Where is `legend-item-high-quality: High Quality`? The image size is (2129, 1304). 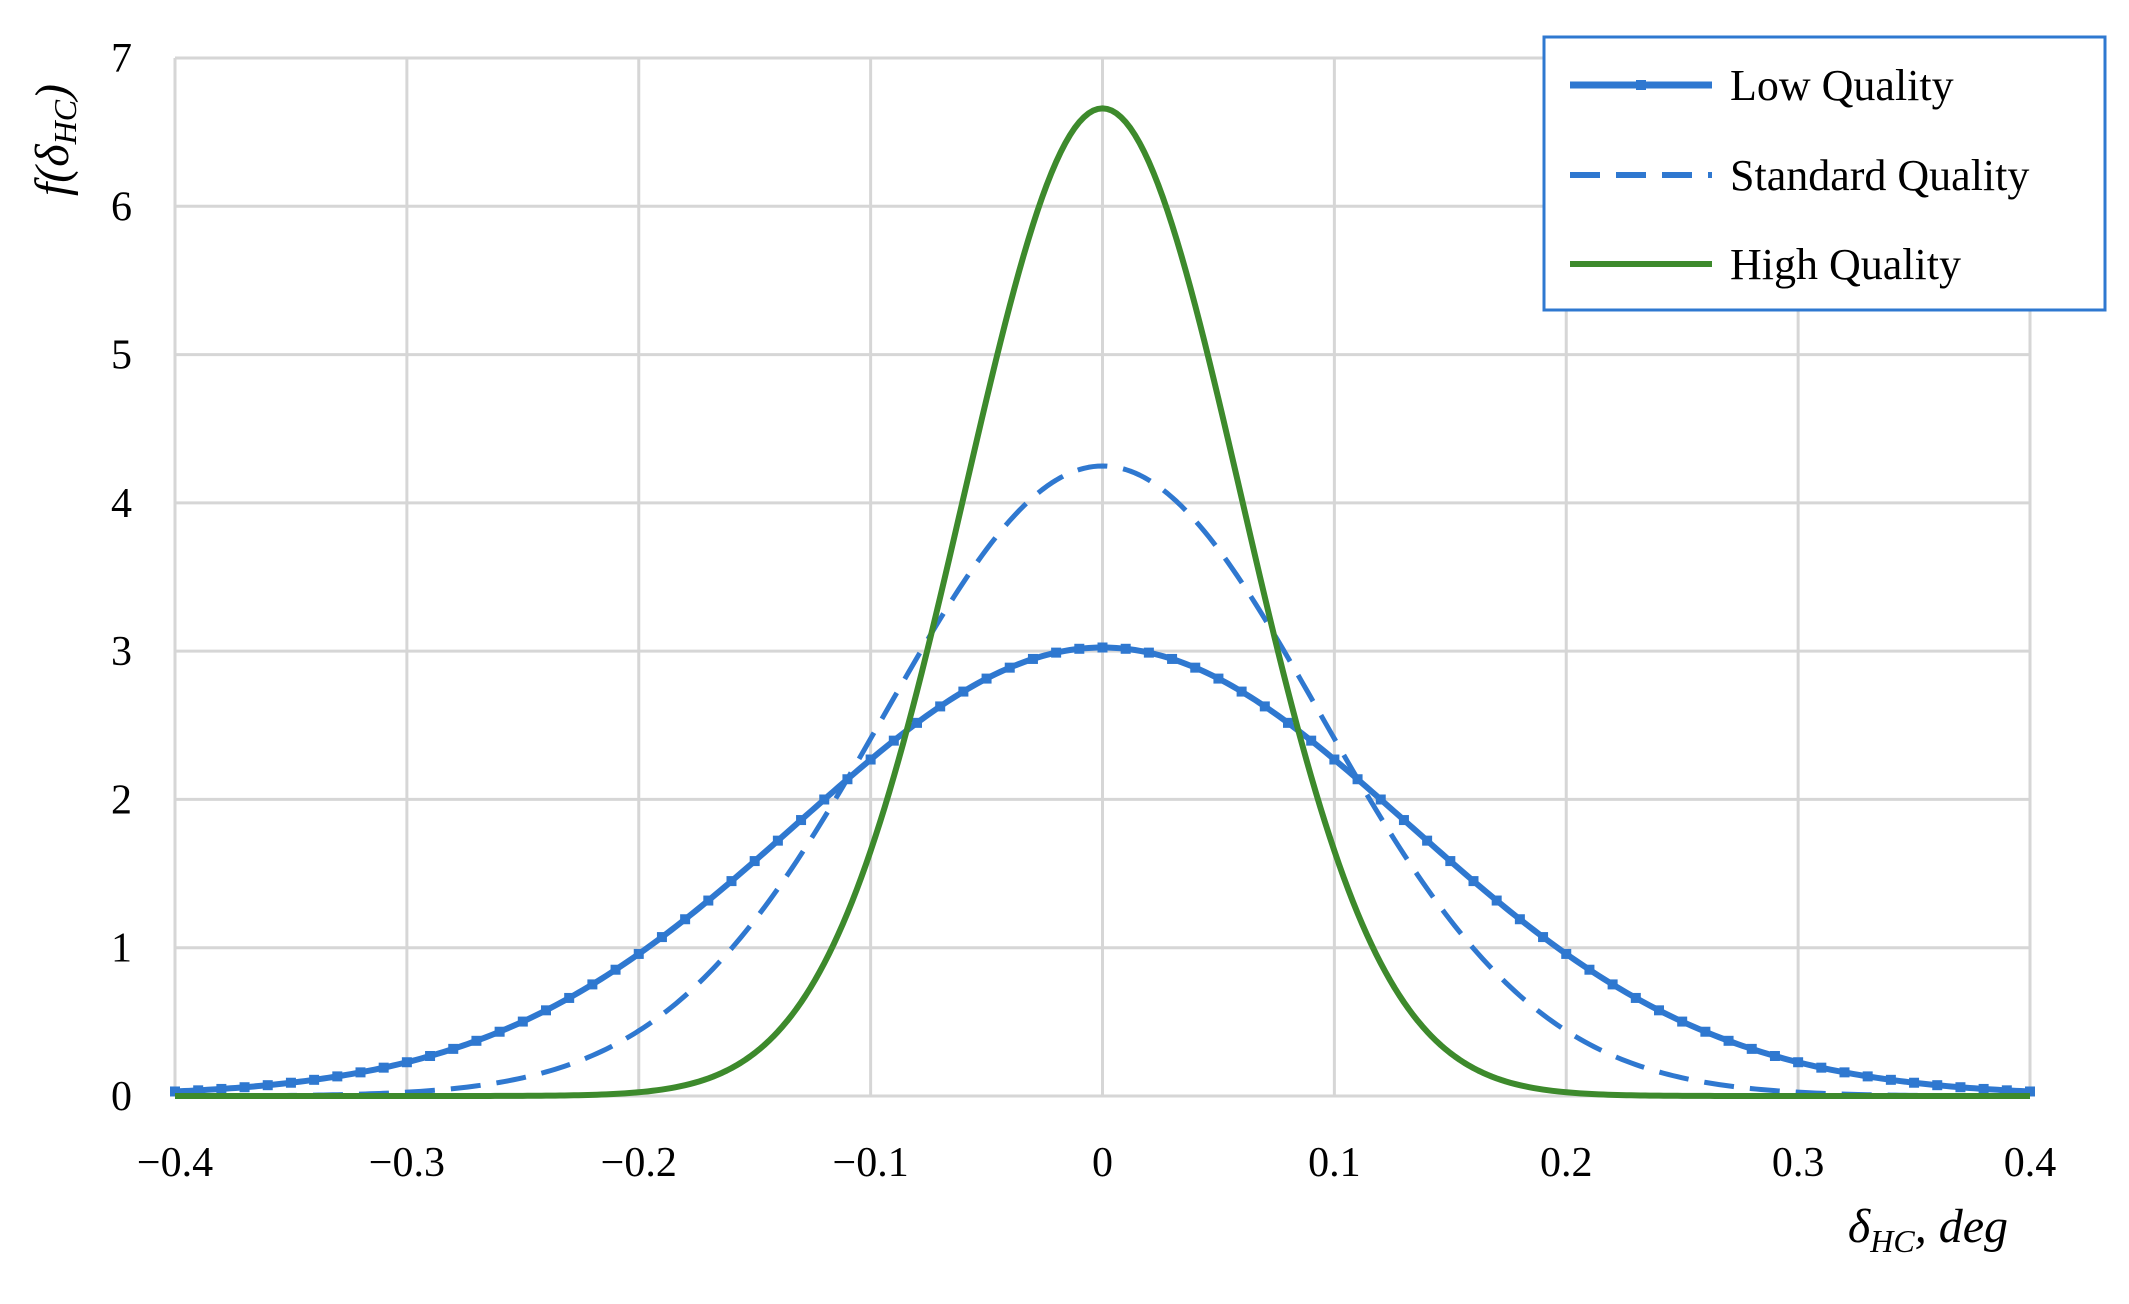
legend-item-high-quality: High Quality is located at coordinates (1765, 264).